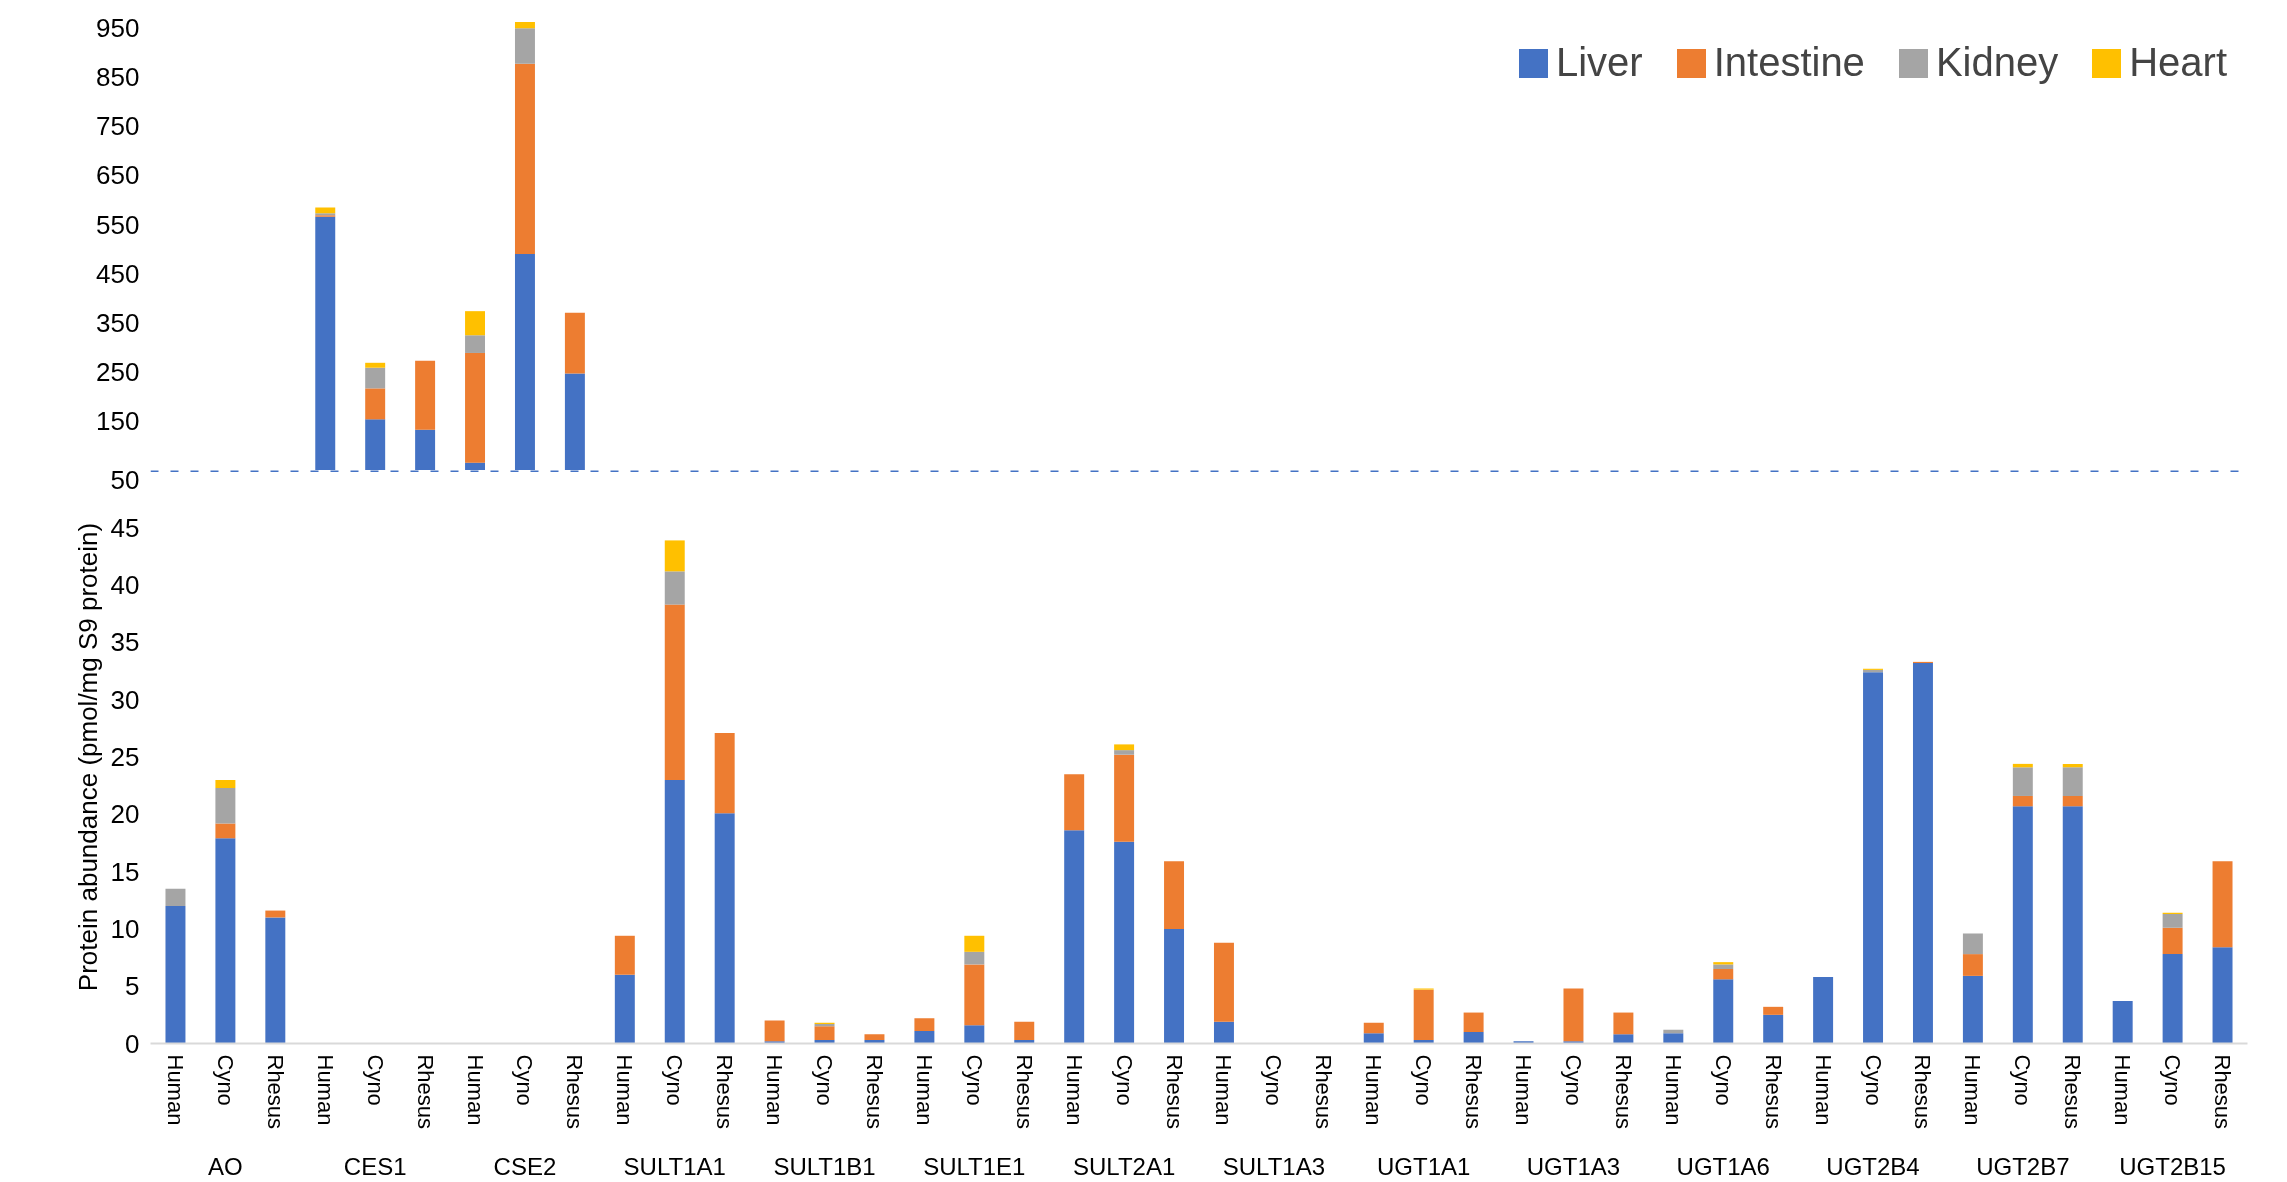 The width and height of the screenshot is (2287, 1182). What do you see at coordinates (132, 1043) in the screenshot?
I see `y-tick-label: 0` at bounding box center [132, 1043].